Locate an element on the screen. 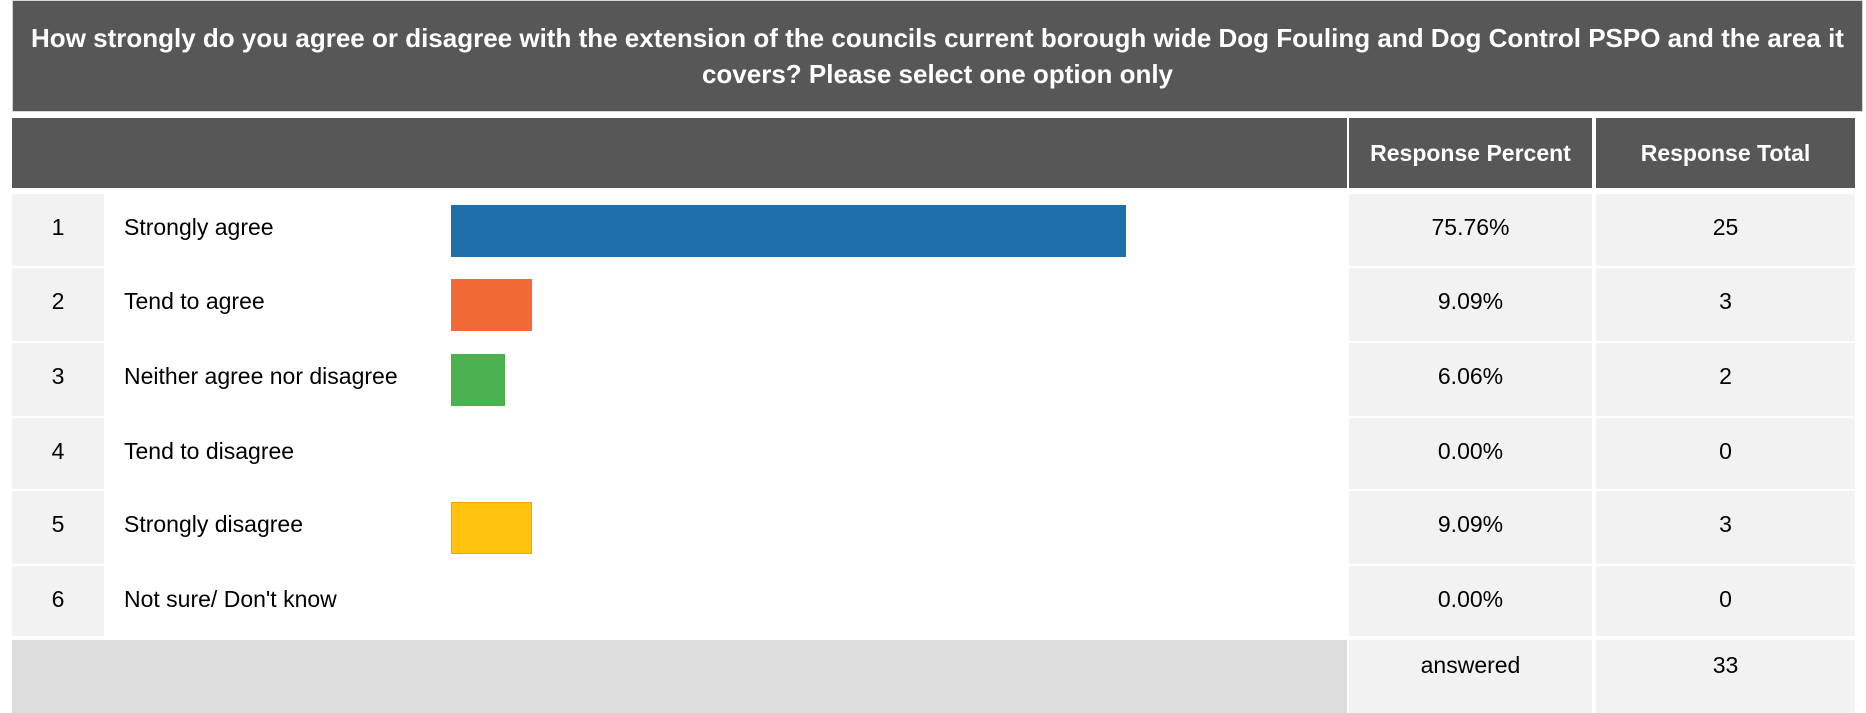 Image resolution: width=1866 pixels, height=713 pixels. row-label: Neither agree nor disagree is located at coordinates (272, 379).